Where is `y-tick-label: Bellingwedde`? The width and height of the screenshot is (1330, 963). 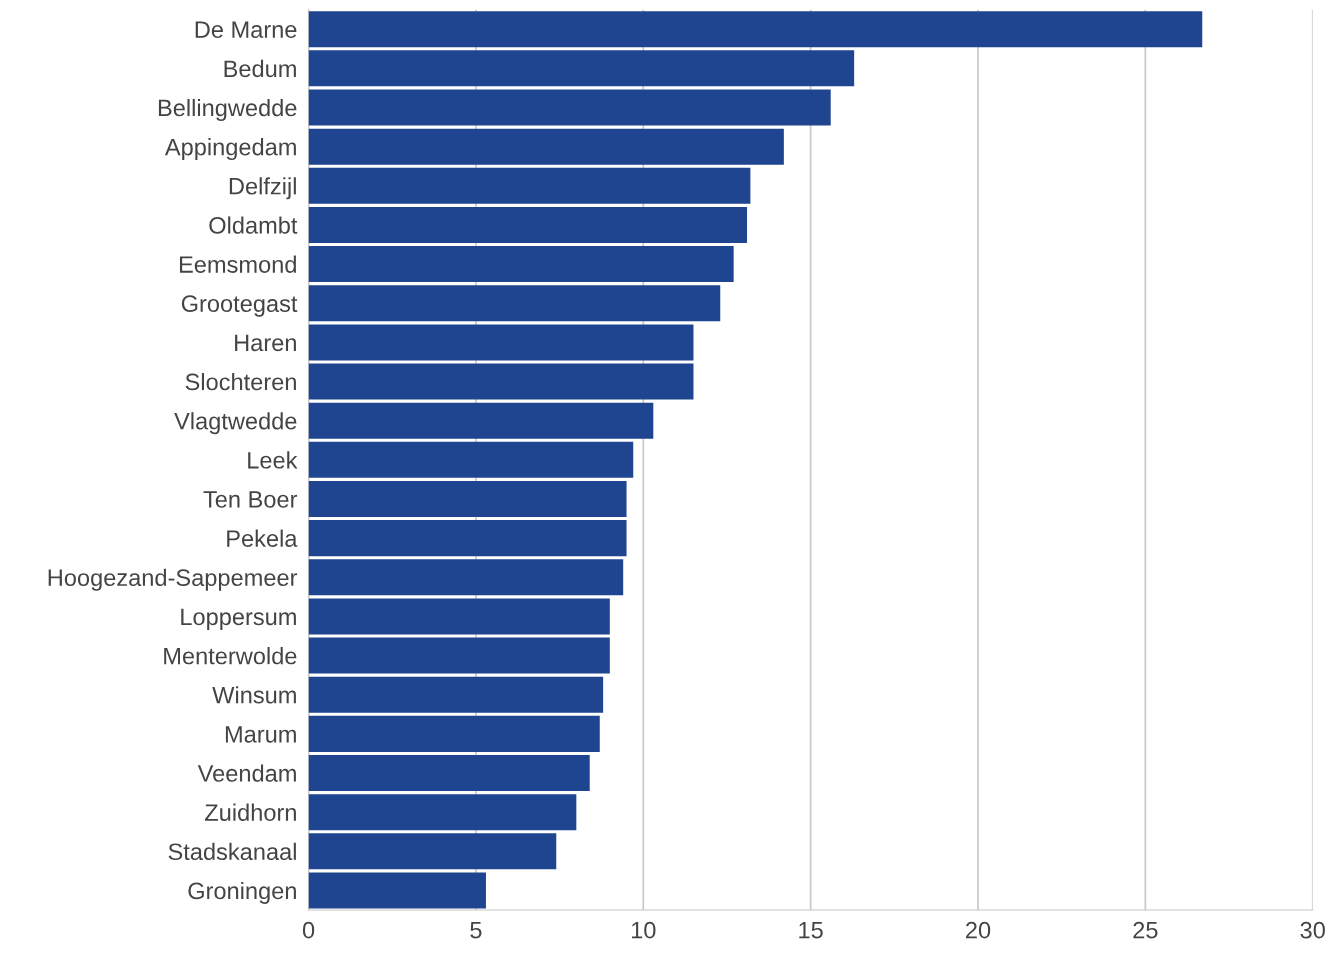 y-tick-label: Bellingwedde is located at coordinates (227, 109).